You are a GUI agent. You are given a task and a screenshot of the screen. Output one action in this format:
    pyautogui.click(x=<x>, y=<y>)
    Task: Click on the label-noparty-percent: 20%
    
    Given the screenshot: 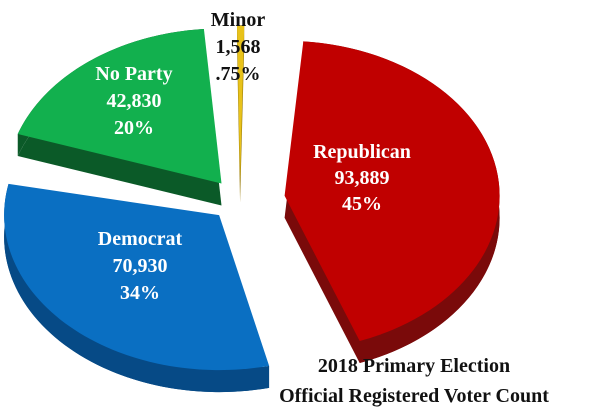 What is the action you would take?
    pyautogui.click(x=134, y=128)
    